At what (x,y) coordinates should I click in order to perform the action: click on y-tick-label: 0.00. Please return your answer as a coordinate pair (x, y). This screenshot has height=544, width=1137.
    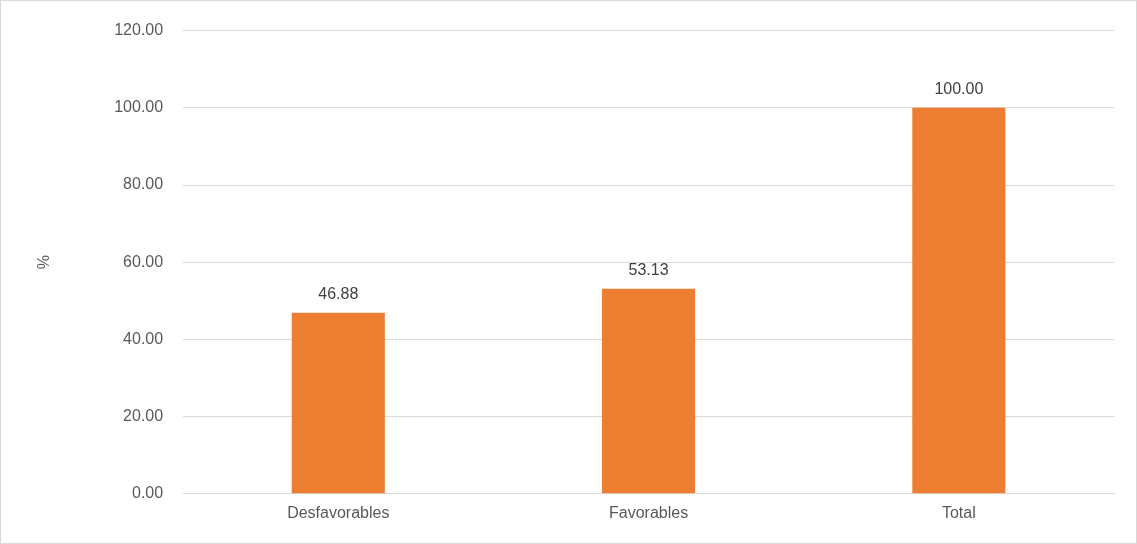
    Looking at the image, I should click on (148, 493).